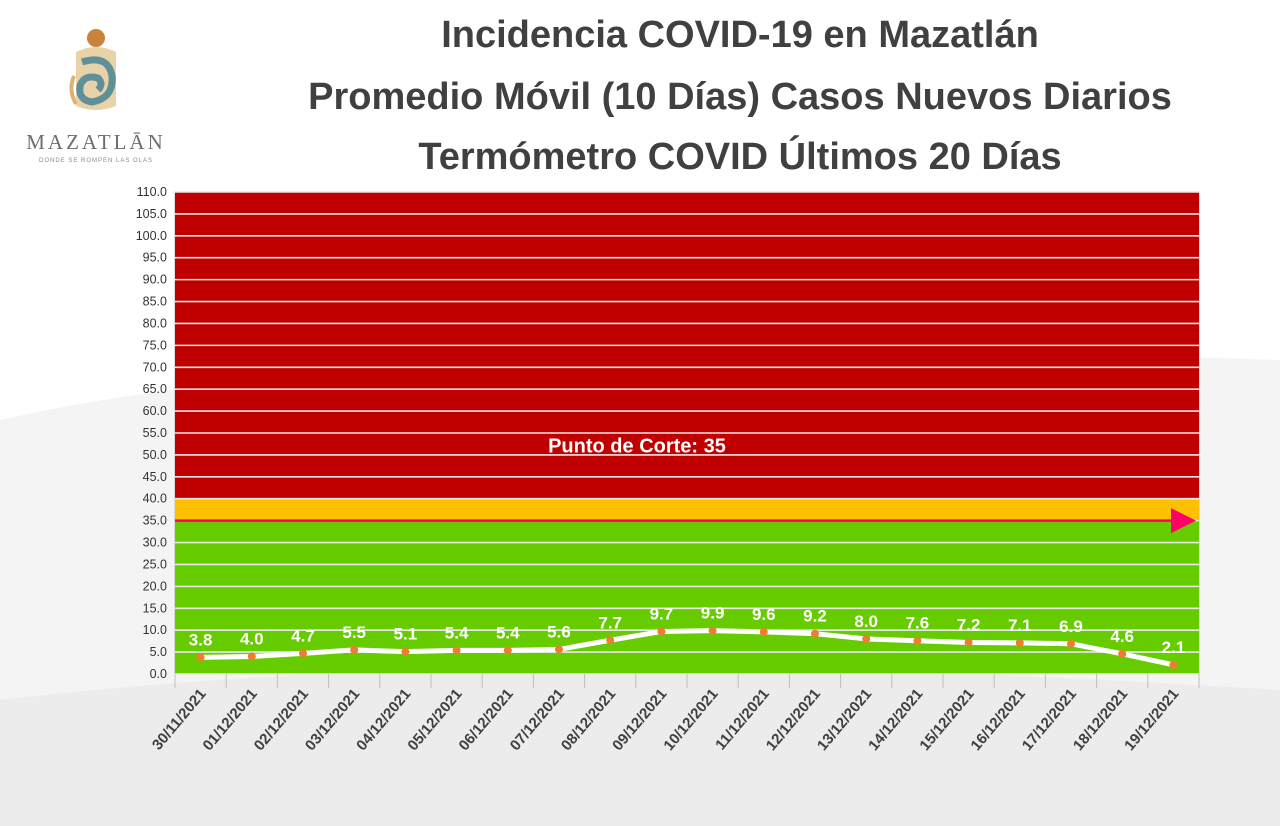 The width and height of the screenshot is (1280, 826). Describe the element at coordinates (155, 367) in the screenshot. I see `y-tick-label: 70.0` at that location.